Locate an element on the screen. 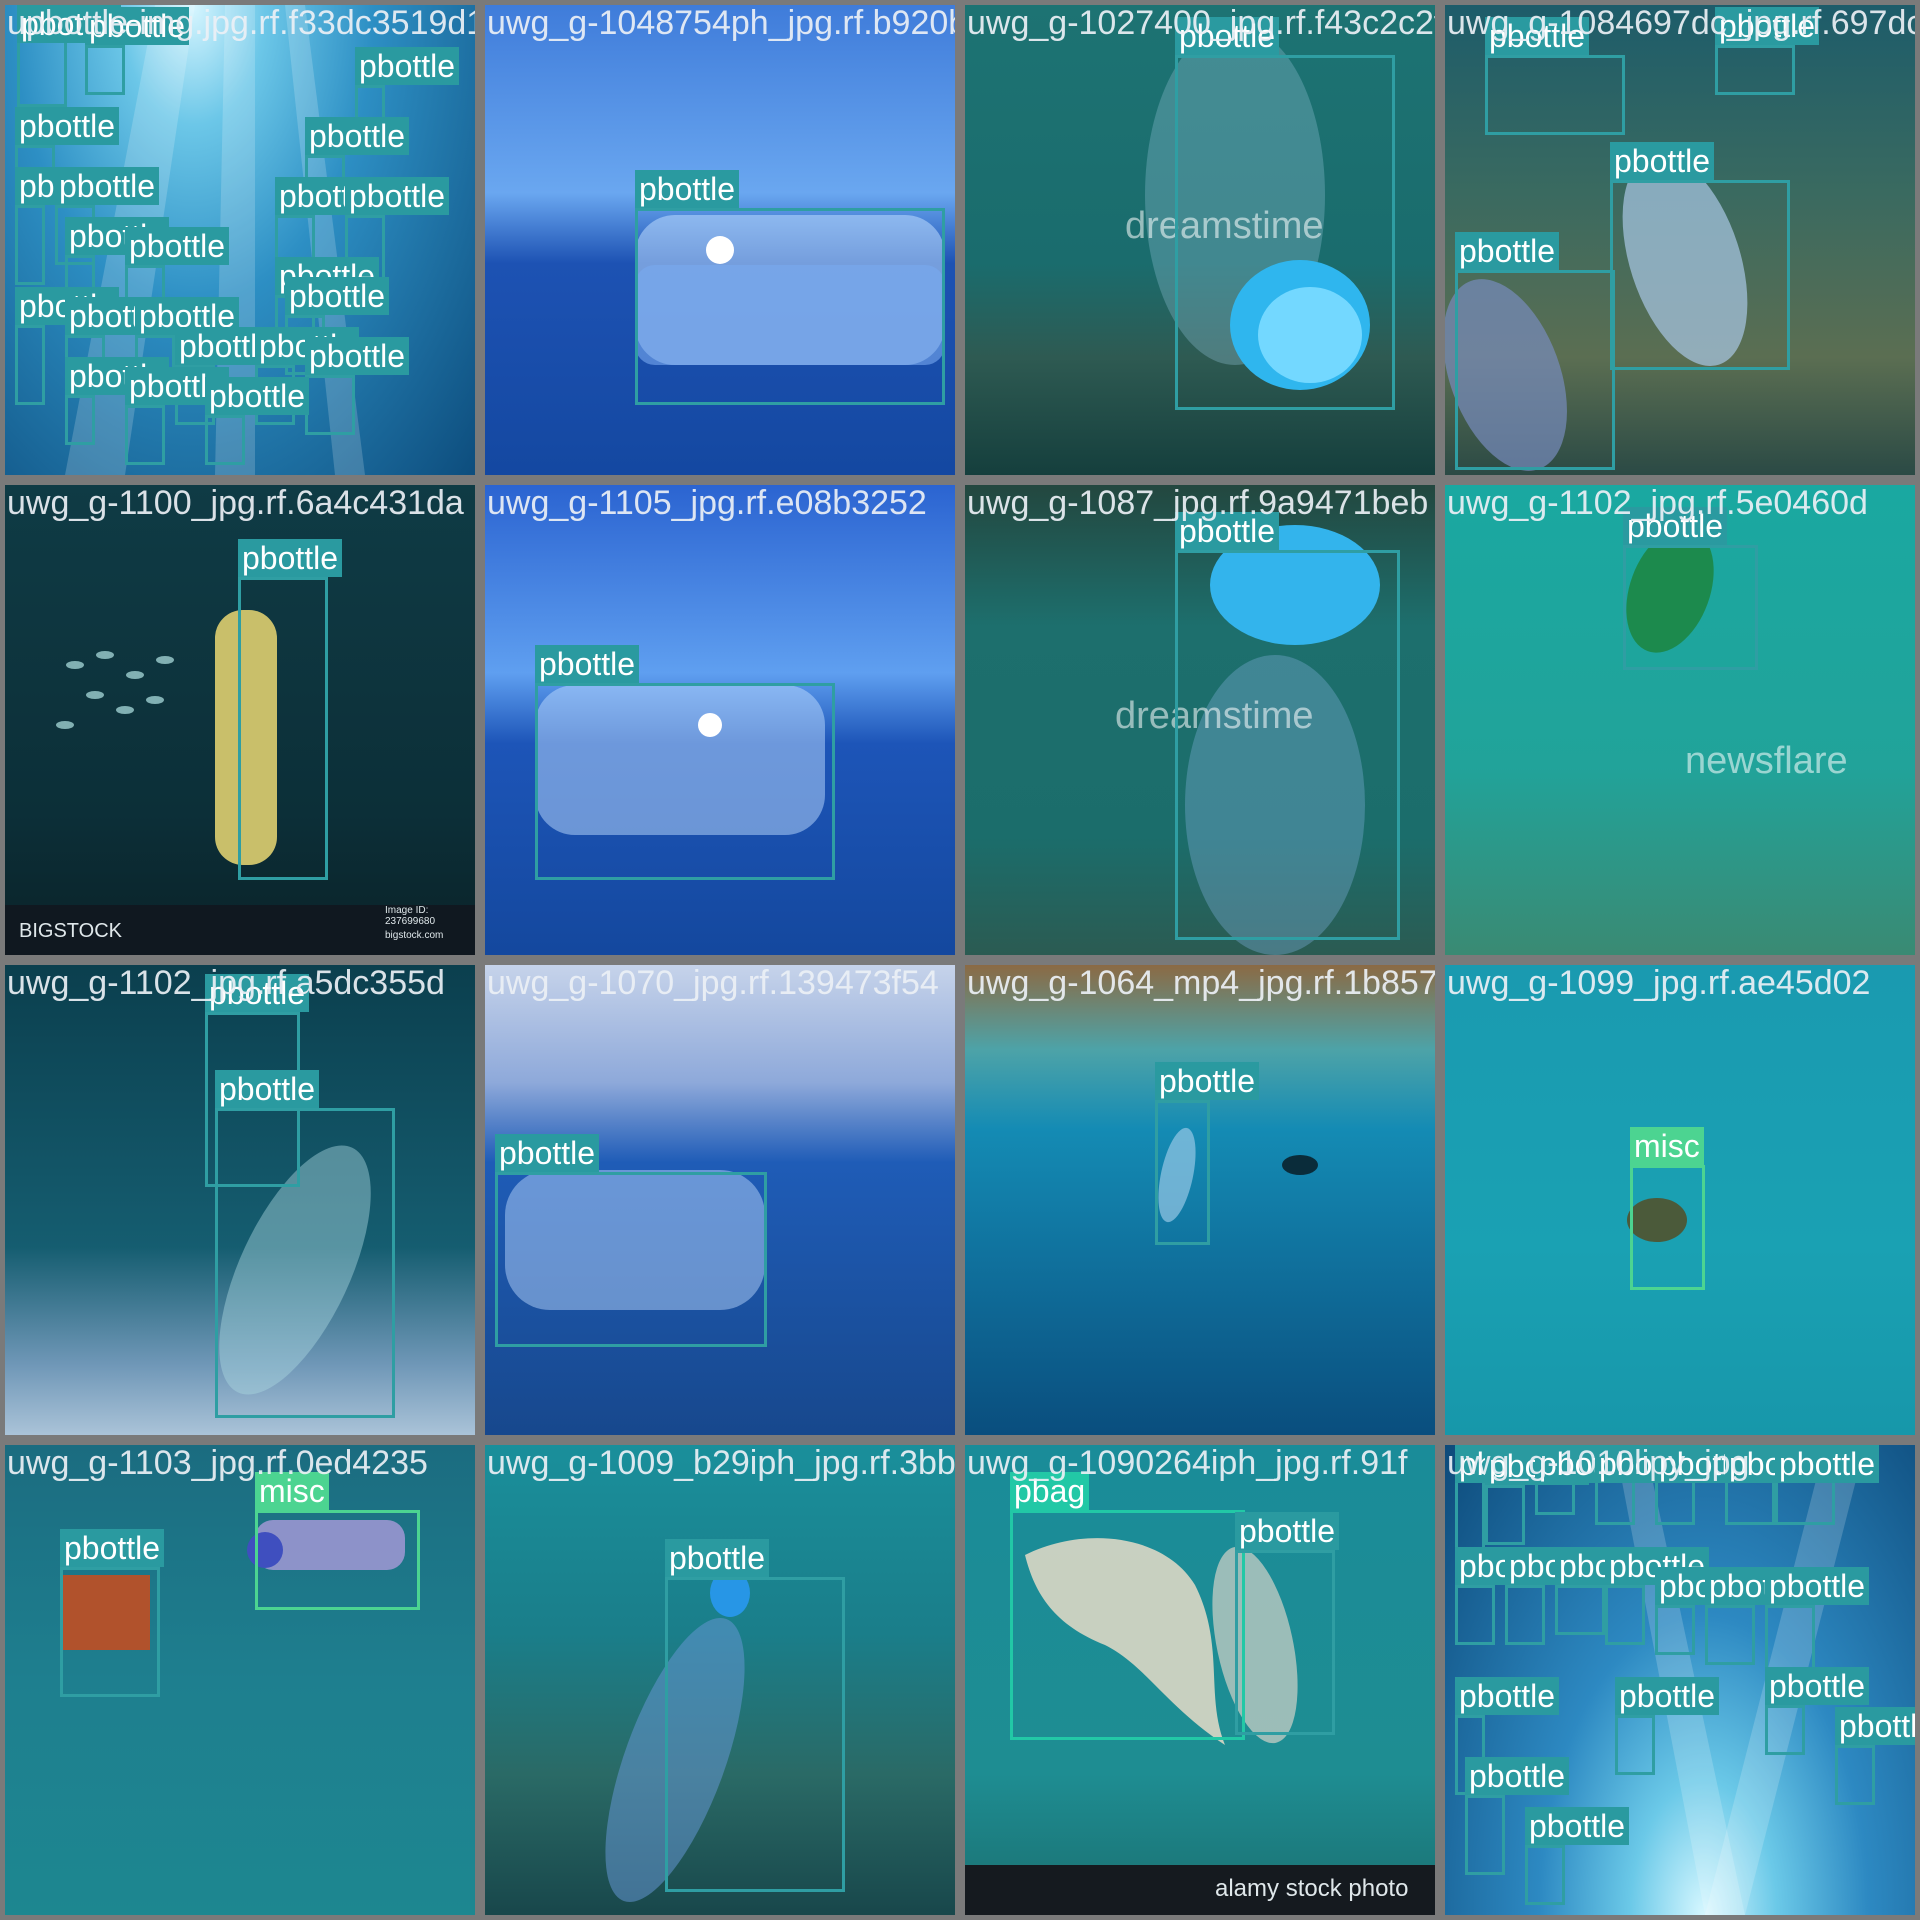  image-tile: uwg_g-1105_jpg.rf.e08b3252 pbottle is located at coordinates (720, 720).